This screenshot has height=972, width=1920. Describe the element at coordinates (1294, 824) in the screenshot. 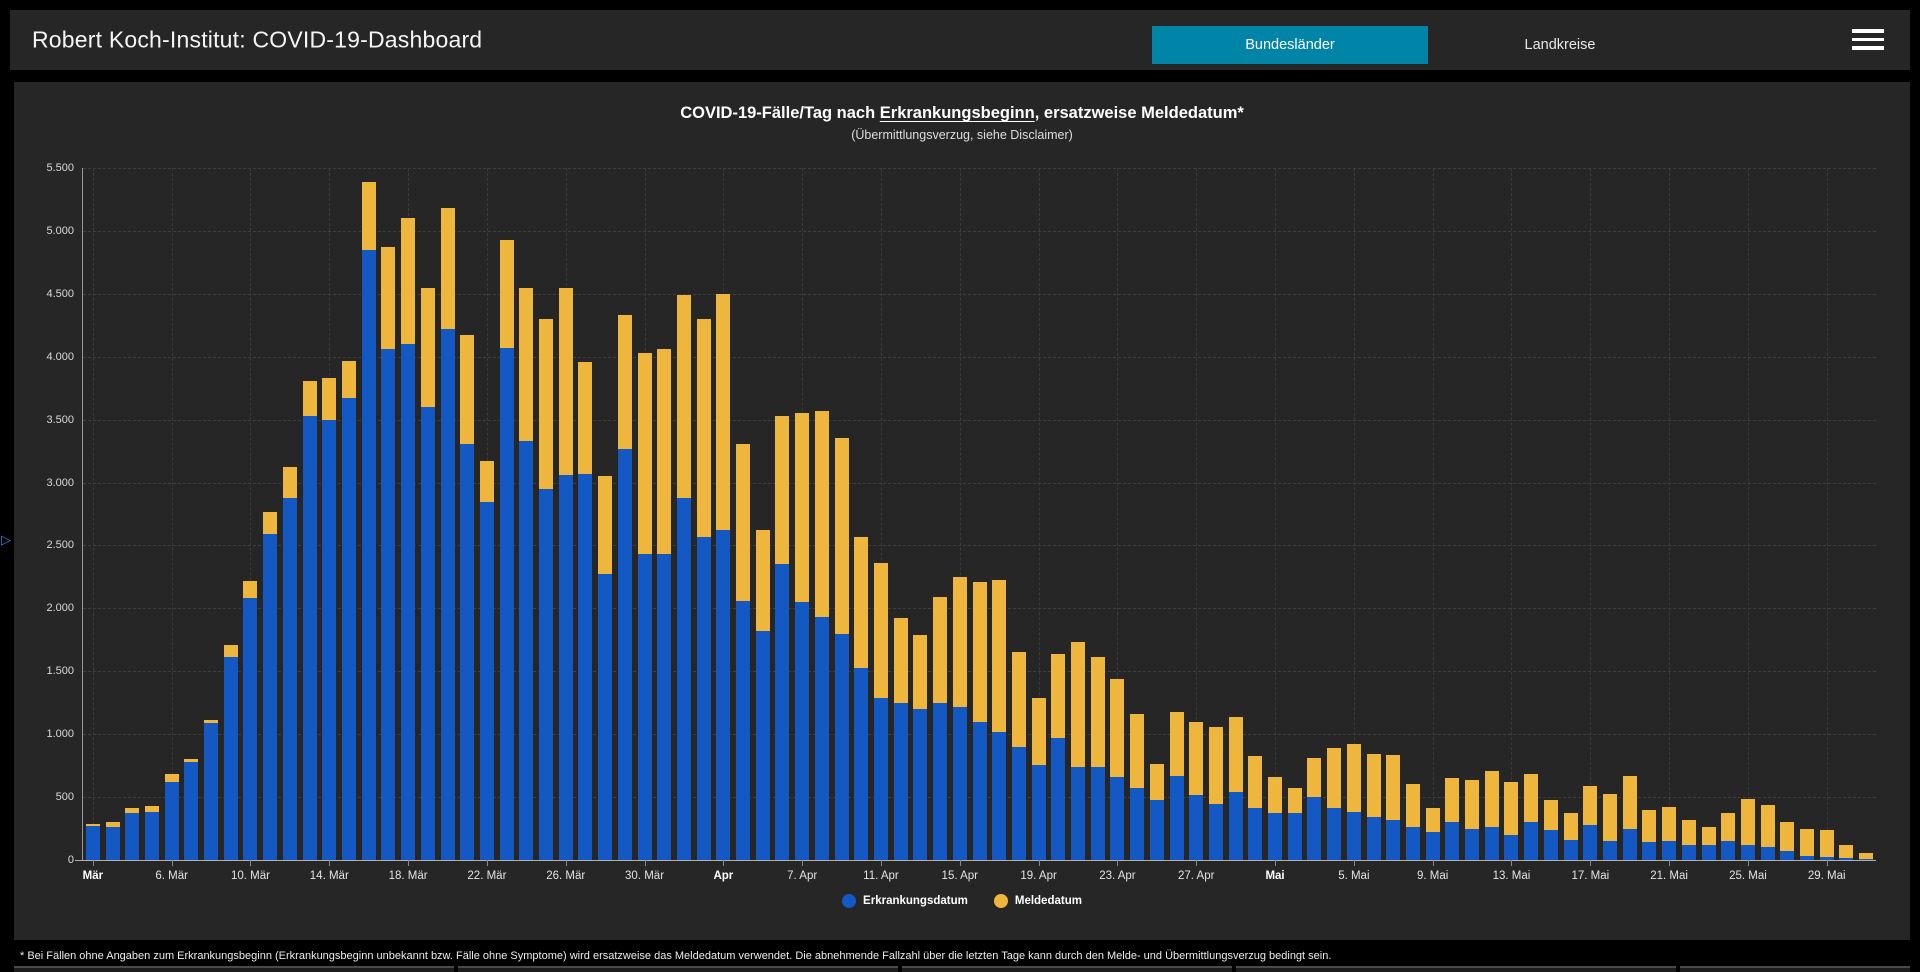

I see `bar-2. Mai` at that location.